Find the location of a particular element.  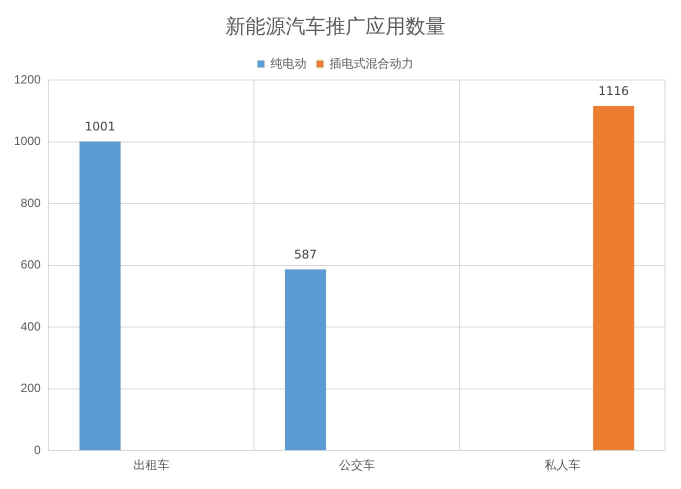

legend-label: 插电式混合动力 is located at coordinates (372, 63).